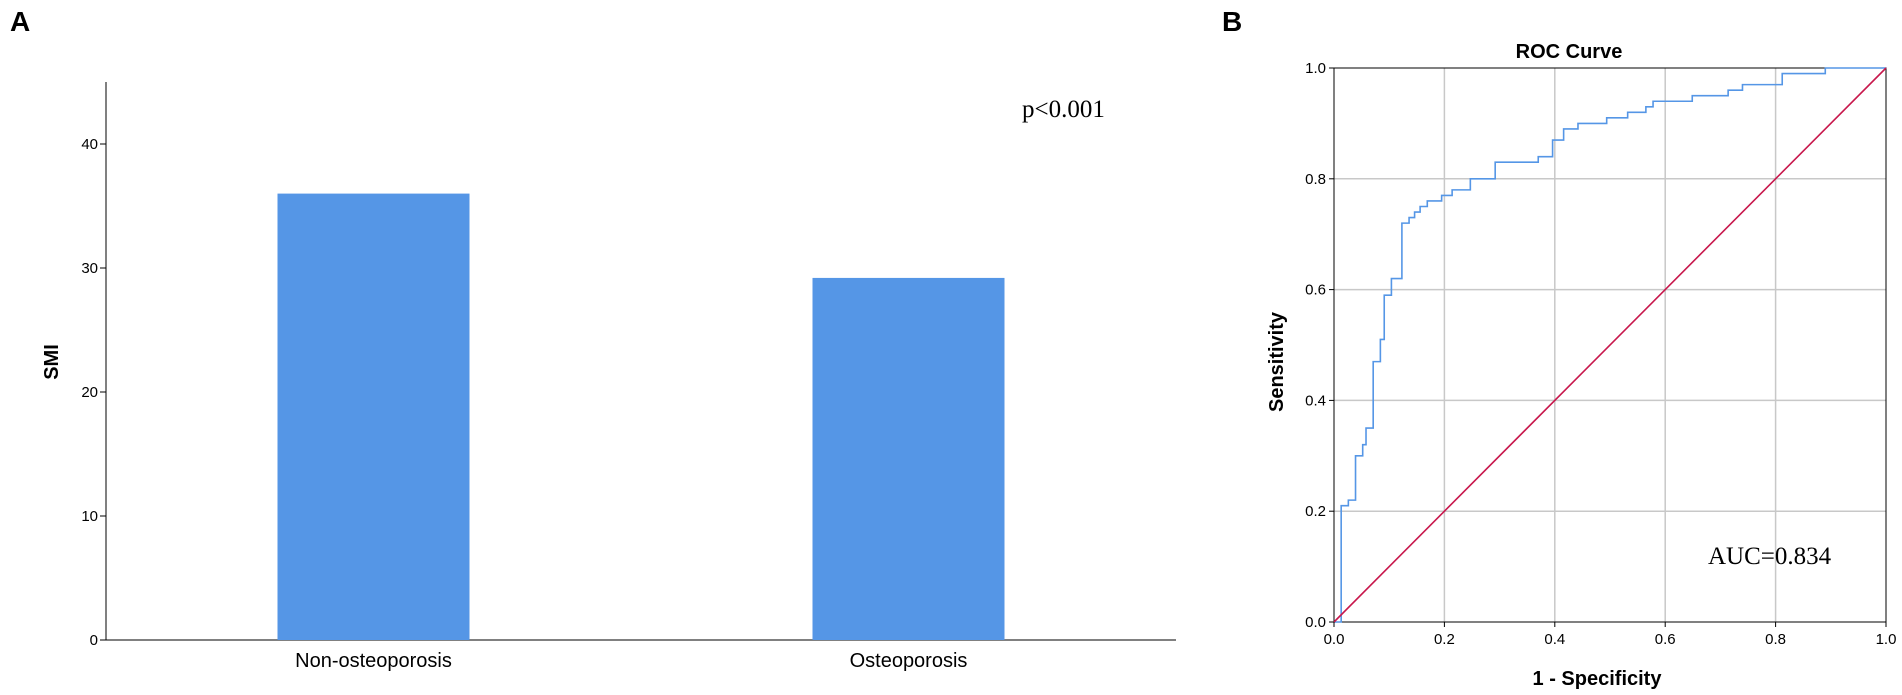 The image size is (1902, 695). I want to click on panel-a-y-tick-label: 40, so click(89, 144).